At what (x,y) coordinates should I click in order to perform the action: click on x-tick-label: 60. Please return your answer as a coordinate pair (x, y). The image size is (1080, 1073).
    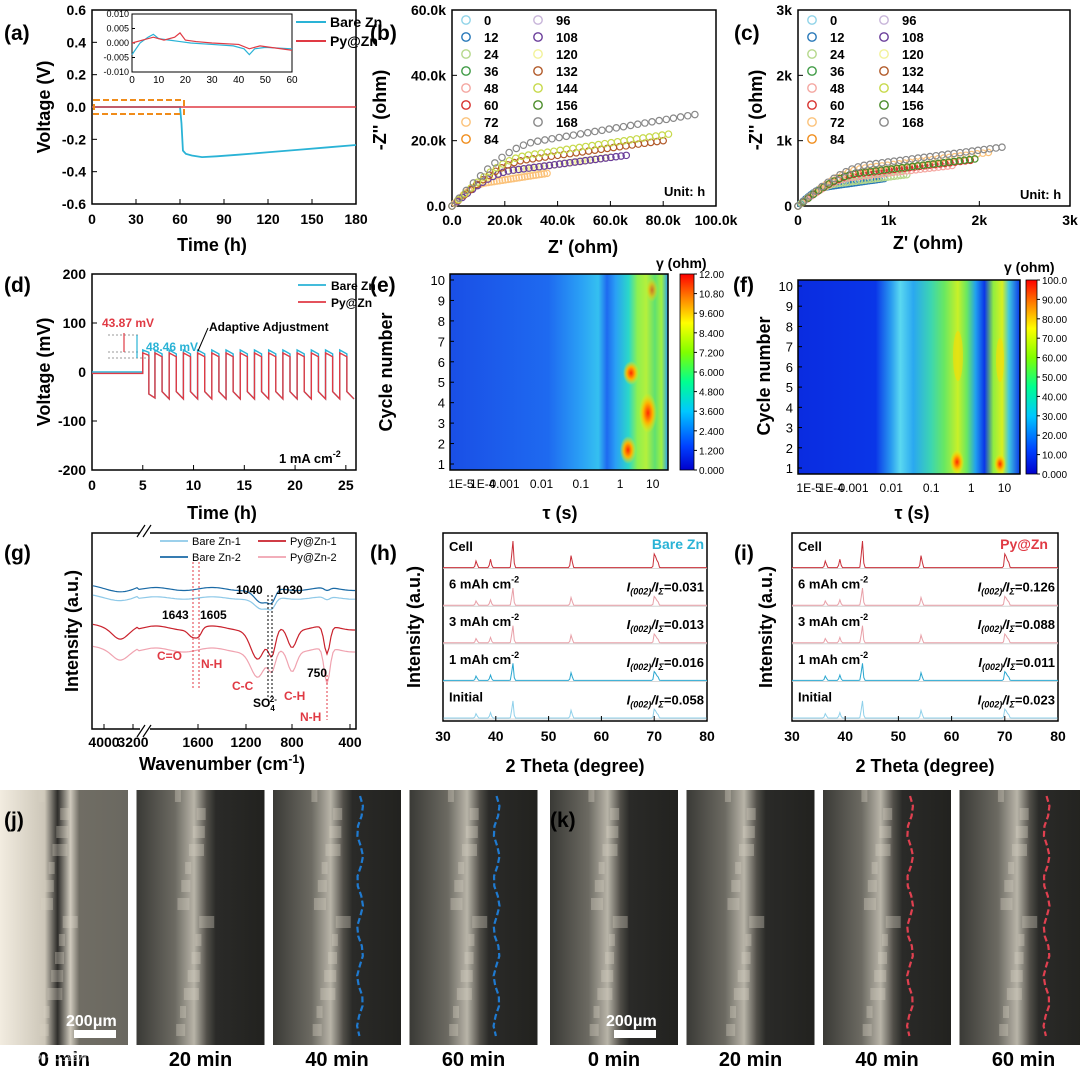
    Looking at the image, I should click on (602, 736).